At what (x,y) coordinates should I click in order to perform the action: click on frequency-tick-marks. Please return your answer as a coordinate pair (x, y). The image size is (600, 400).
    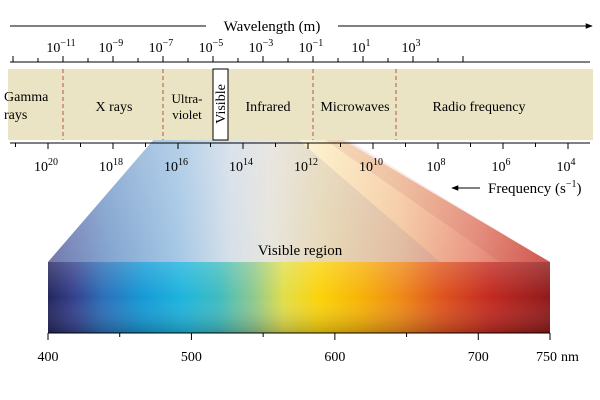
    Looking at the image, I should click on (292, 146).